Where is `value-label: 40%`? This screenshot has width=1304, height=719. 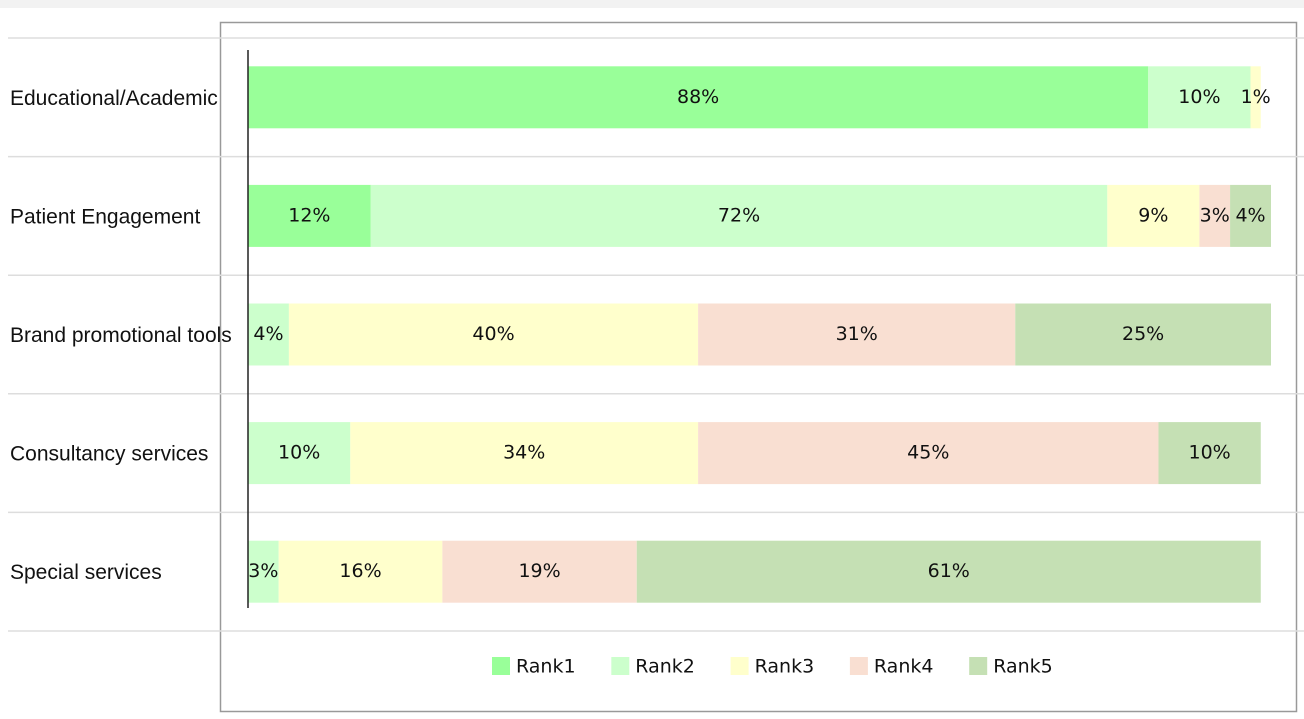 value-label: 40% is located at coordinates (493, 334).